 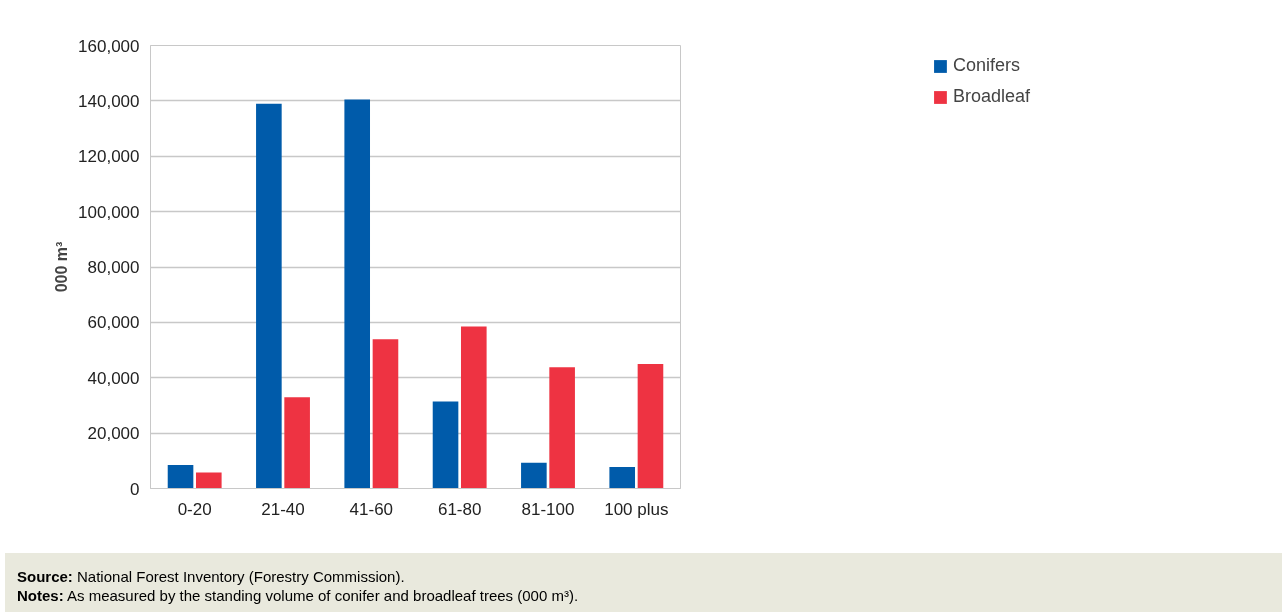 I want to click on y-tick-label: 100,000, so click(x=109, y=212).